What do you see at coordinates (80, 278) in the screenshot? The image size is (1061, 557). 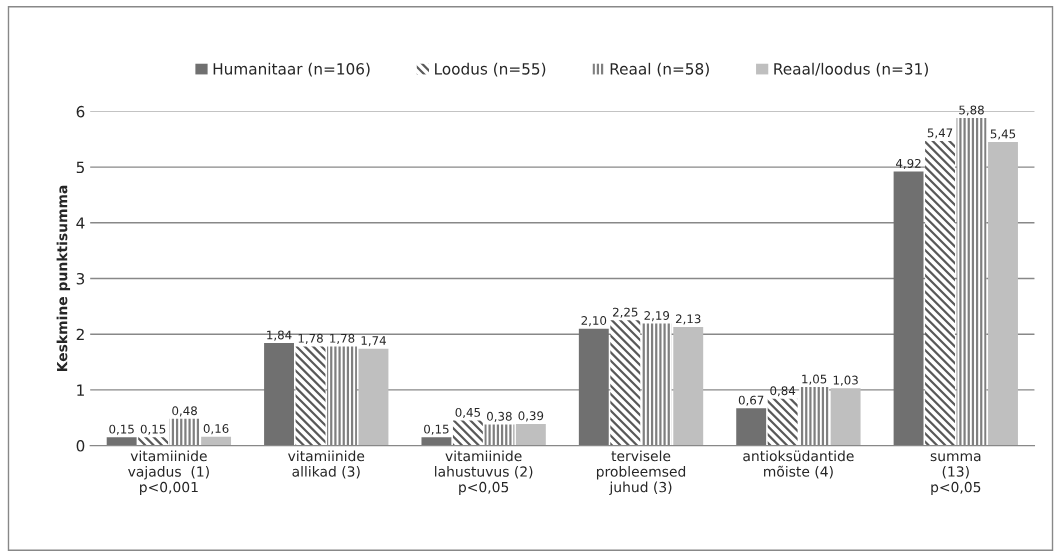 I see `y-tick-label: 3` at bounding box center [80, 278].